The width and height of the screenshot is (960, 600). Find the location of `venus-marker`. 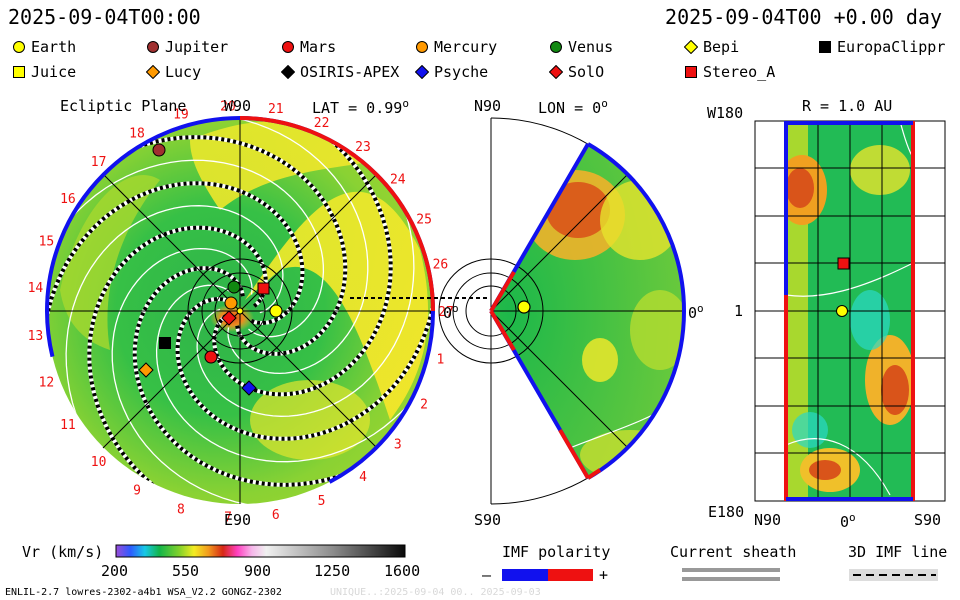

venus-marker is located at coordinates (234, 287).